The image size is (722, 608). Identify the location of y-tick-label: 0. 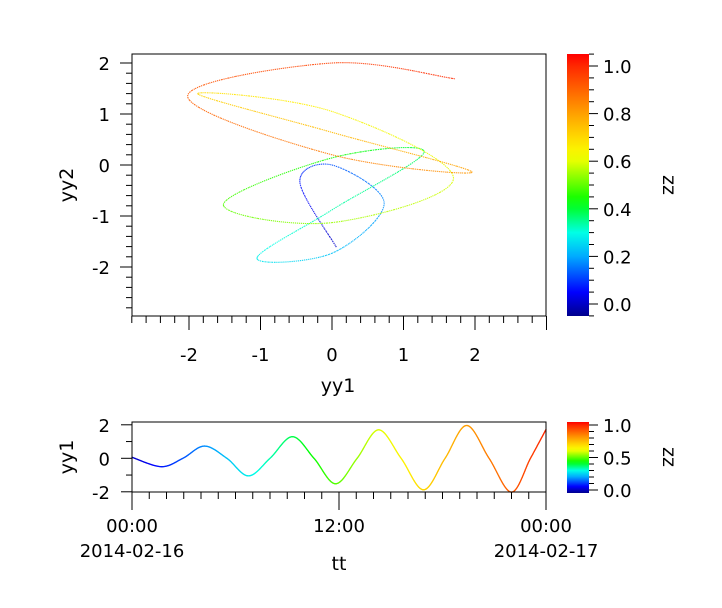
(104, 166).